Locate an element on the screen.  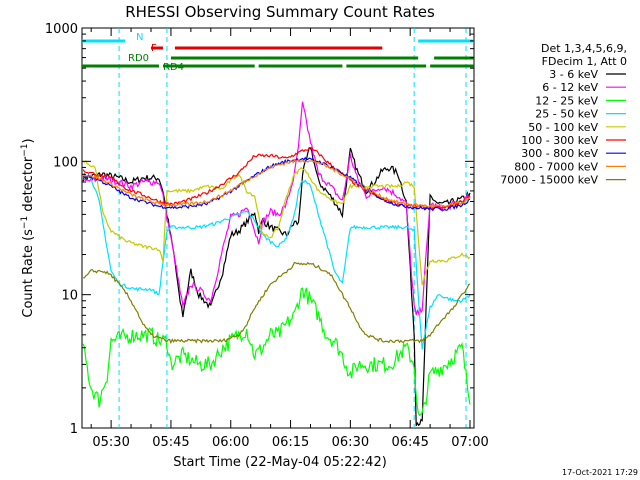
y-axis-label-end: ) is located at coordinates (28, 140).